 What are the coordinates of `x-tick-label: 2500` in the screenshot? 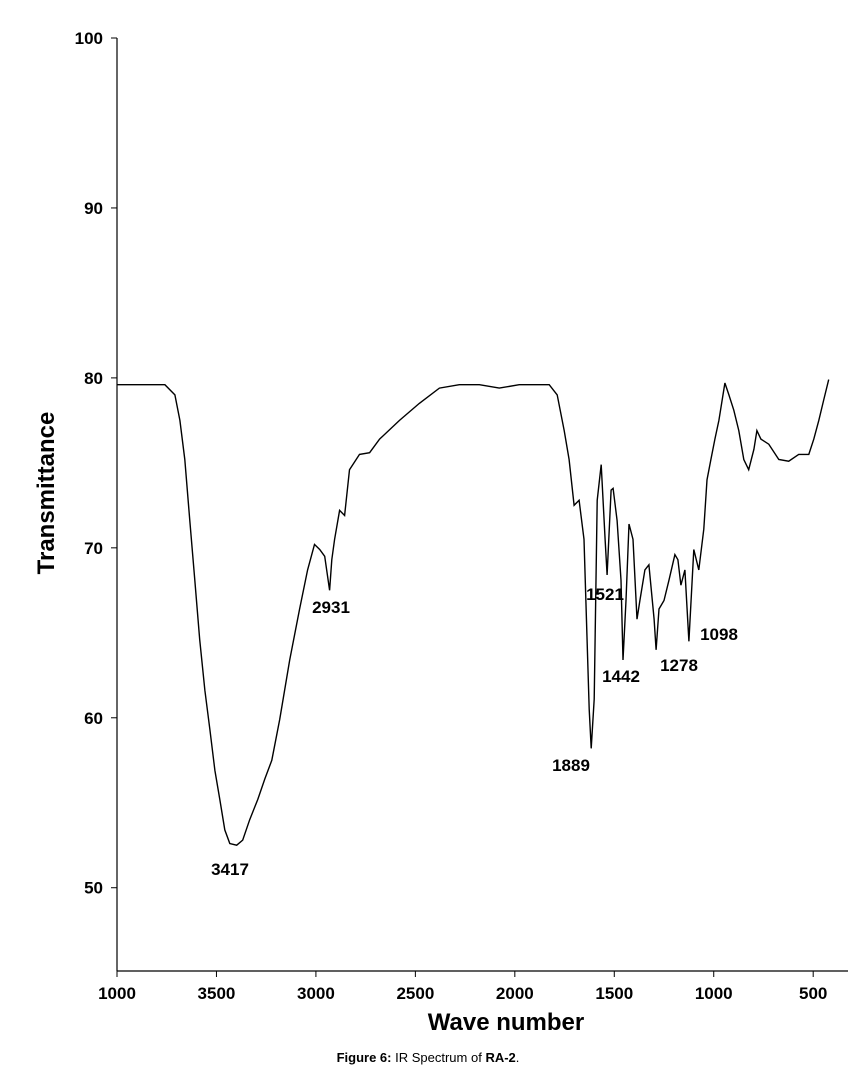 It's located at (415, 993).